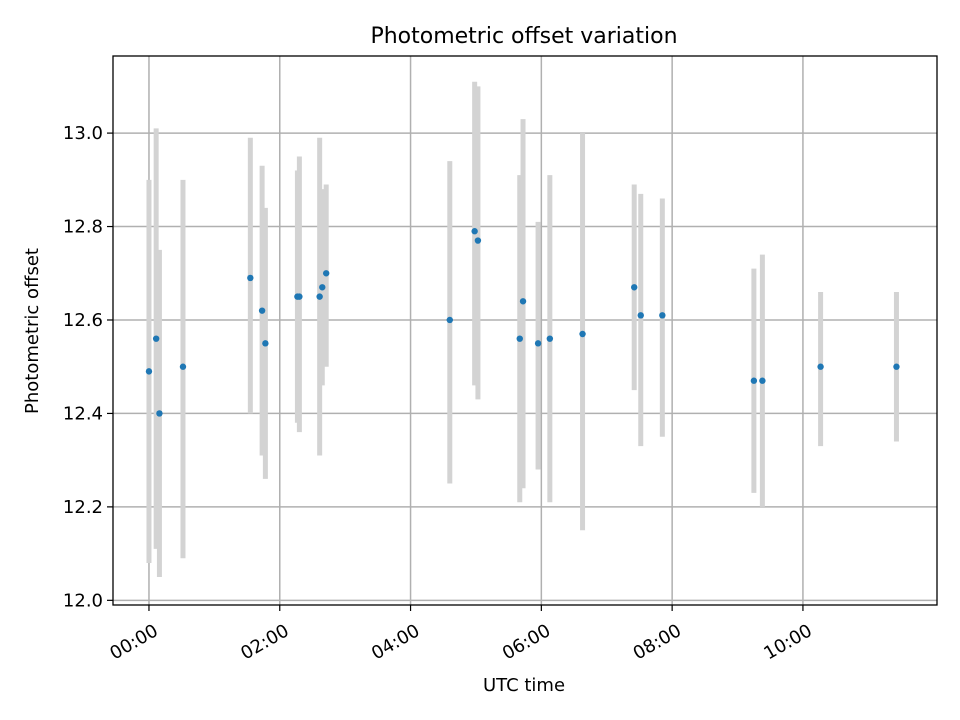 Image resolution: width=960 pixels, height=720 pixels. Describe the element at coordinates (83, 320) in the screenshot. I see `y-tick-label: 12.6` at that location.